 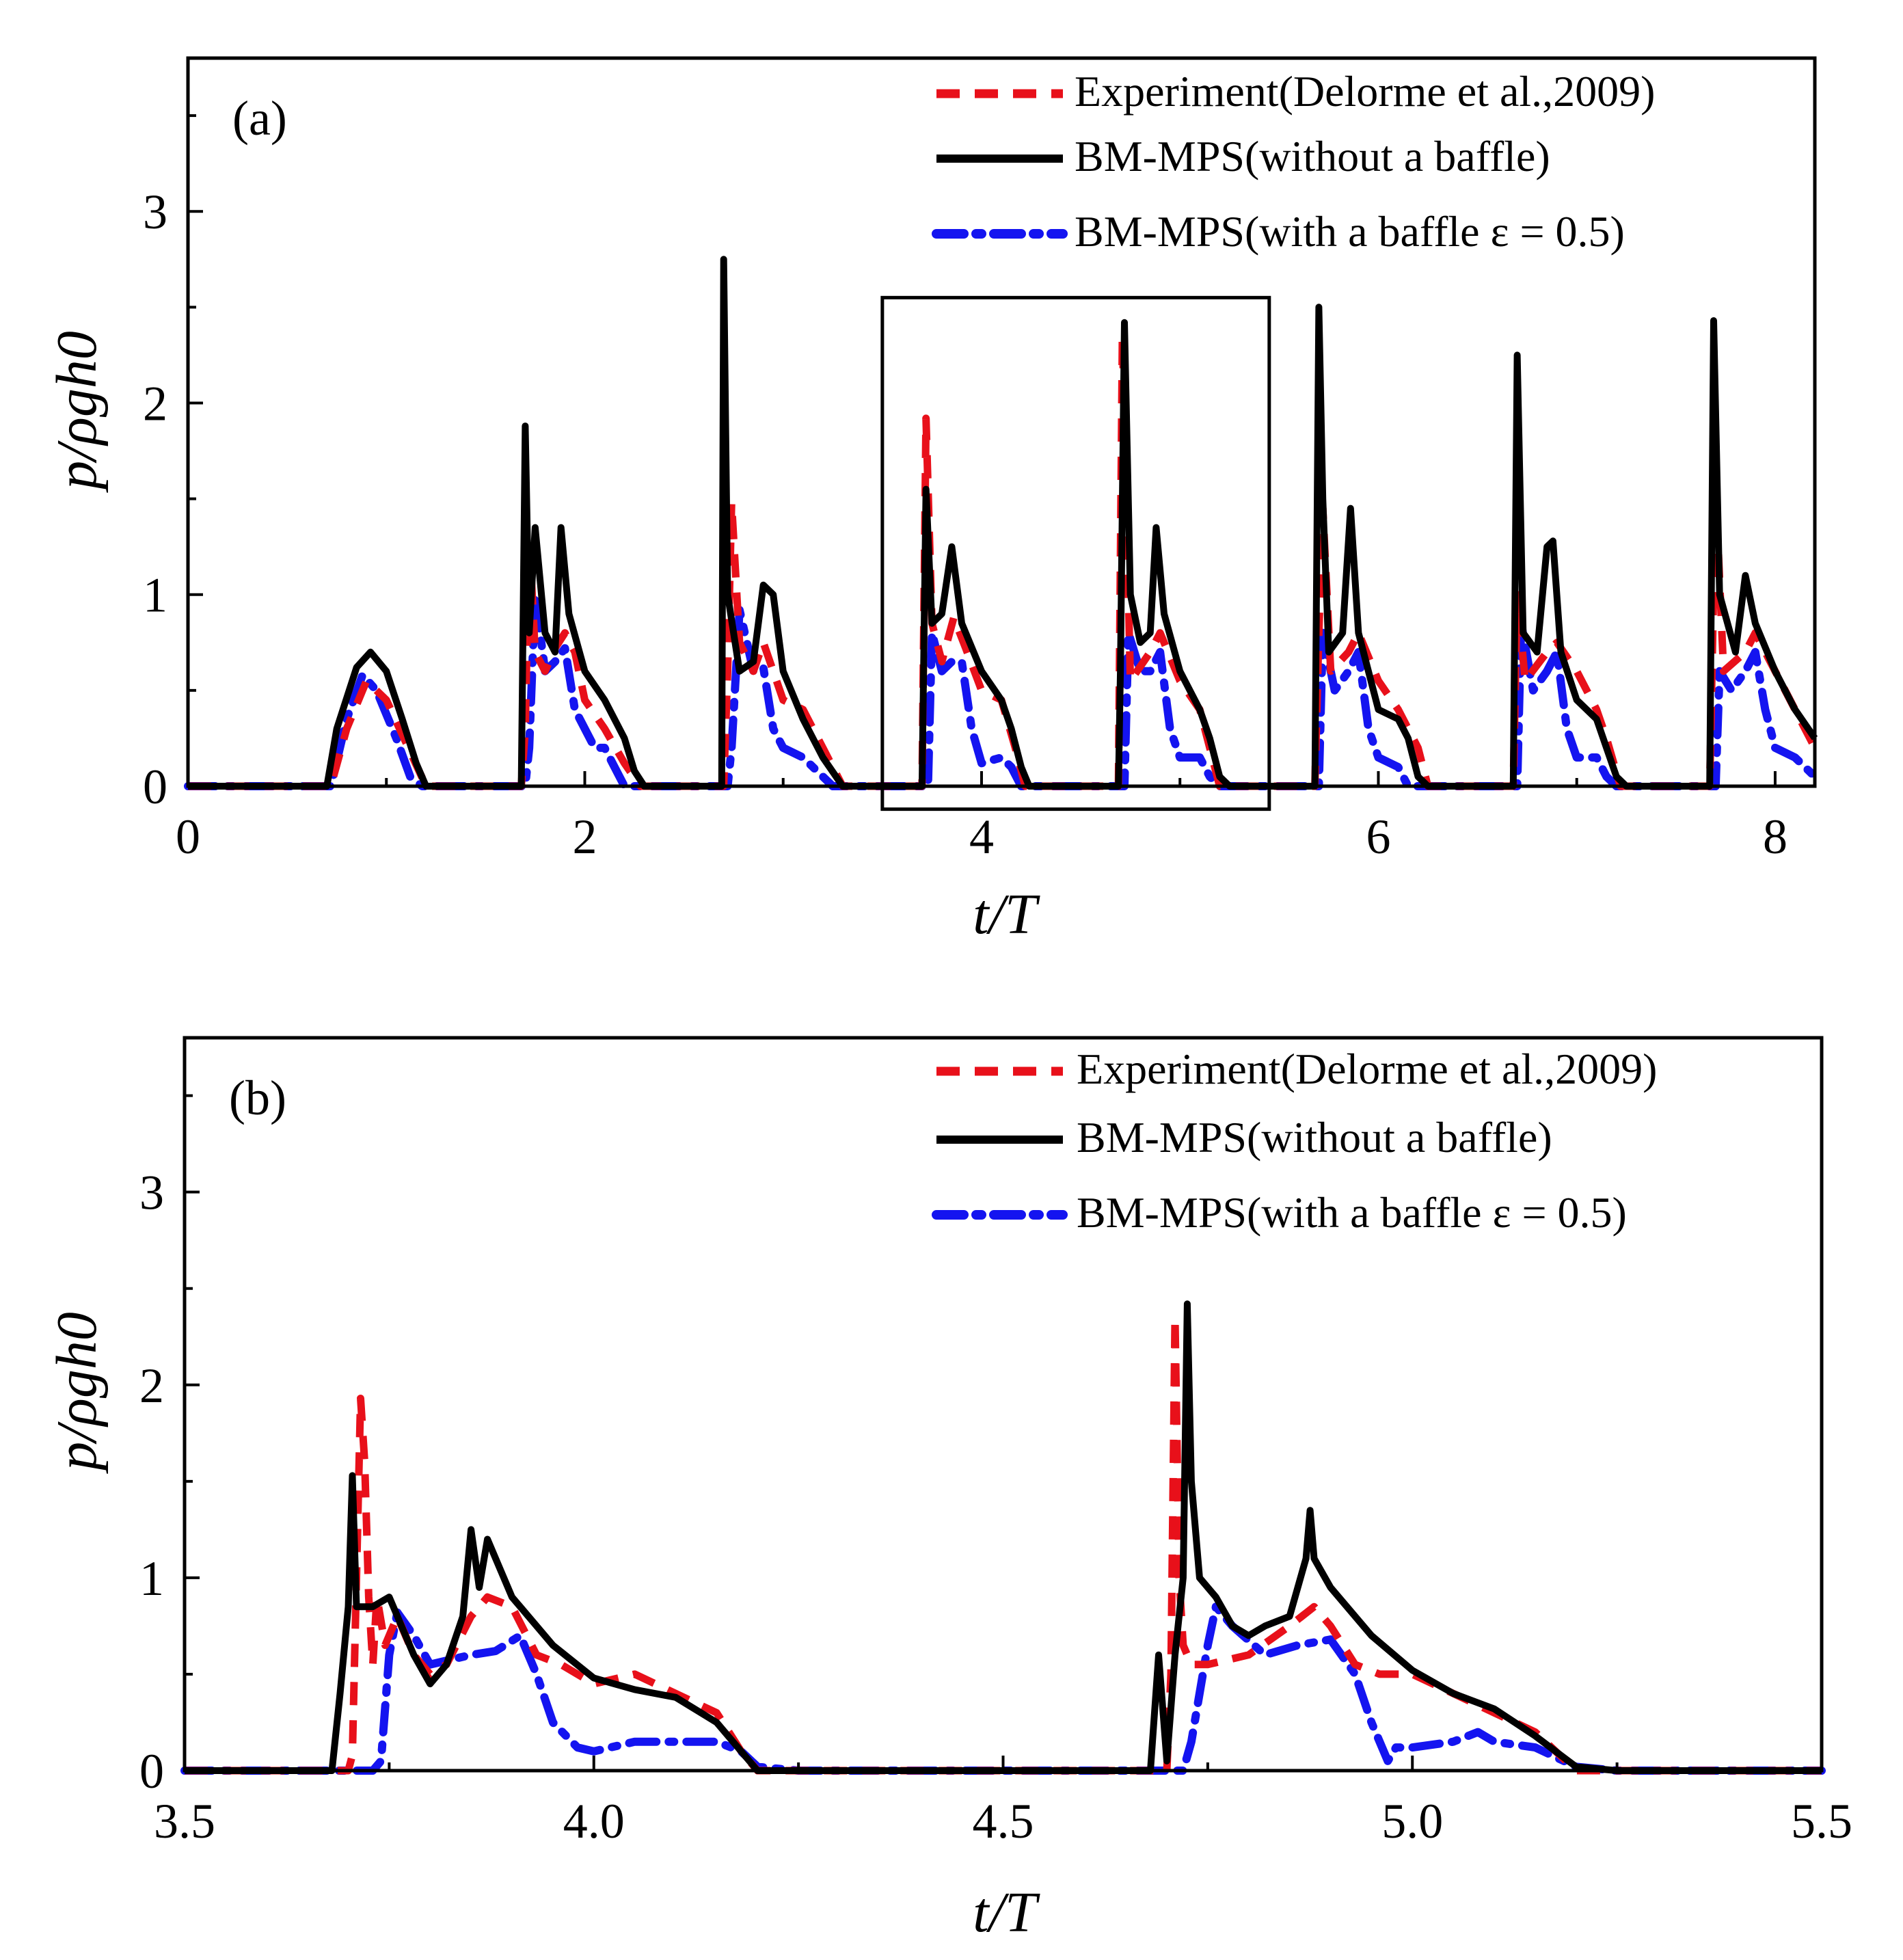 I want to click on panel-a-zoom-box, so click(x=1075, y=553).